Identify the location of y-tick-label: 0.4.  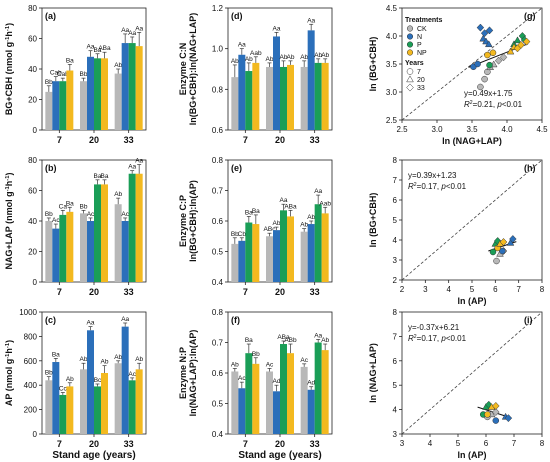
(218, 434).